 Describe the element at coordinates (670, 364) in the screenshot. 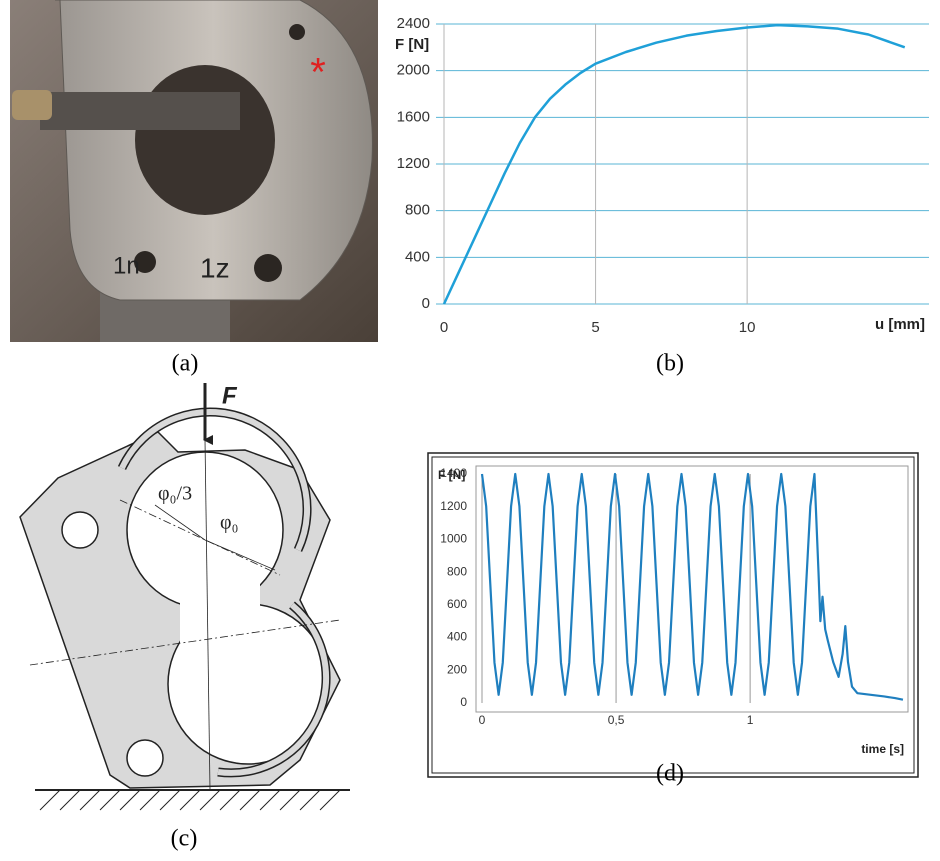

I see `panel-label: (b)` at that location.